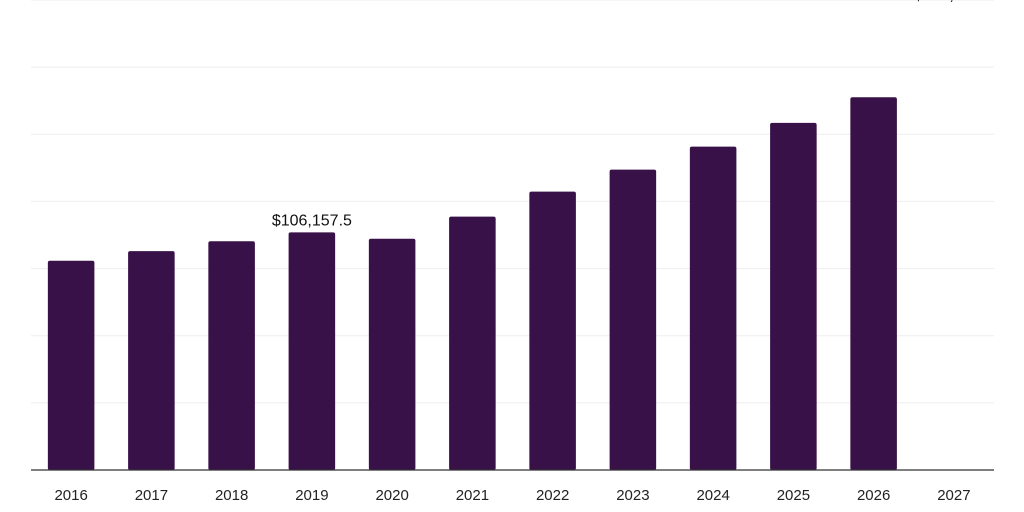  Describe the element at coordinates (472, 495) in the screenshot. I see `x-tick-label-2021: 2021` at that location.